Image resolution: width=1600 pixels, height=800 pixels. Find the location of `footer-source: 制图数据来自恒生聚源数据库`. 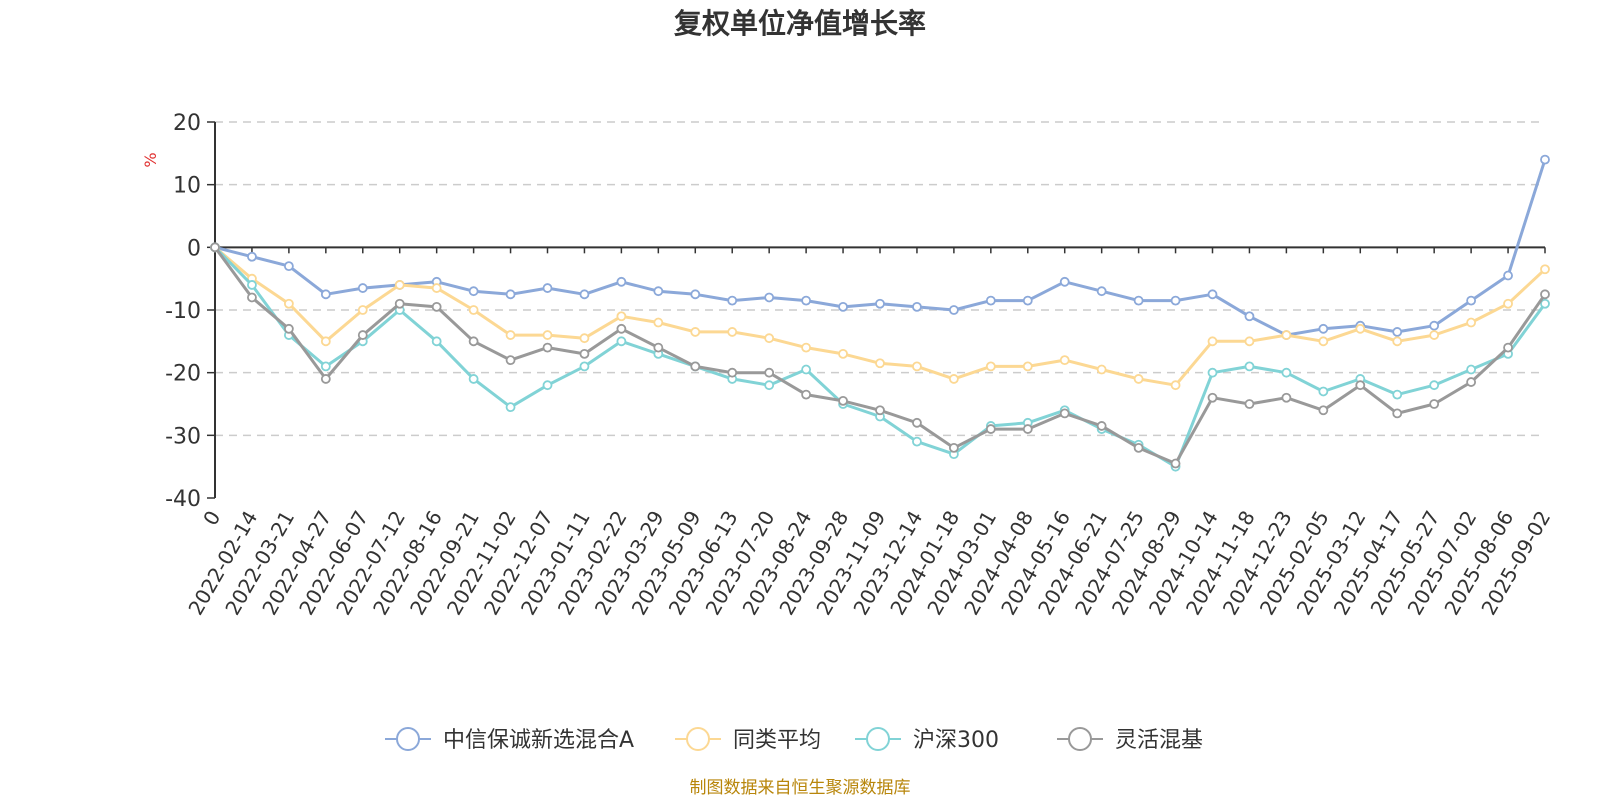

footer-source: 制图数据来自恒生聚源数据库 is located at coordinates (800, 788).